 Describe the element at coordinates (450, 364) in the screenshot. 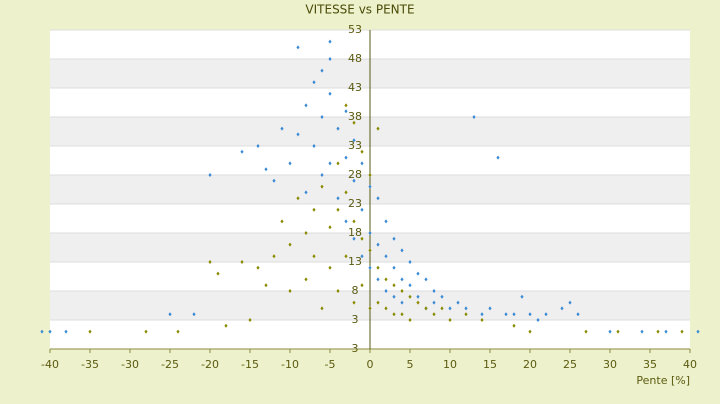

I see `x-tick-label: 10` at that location.